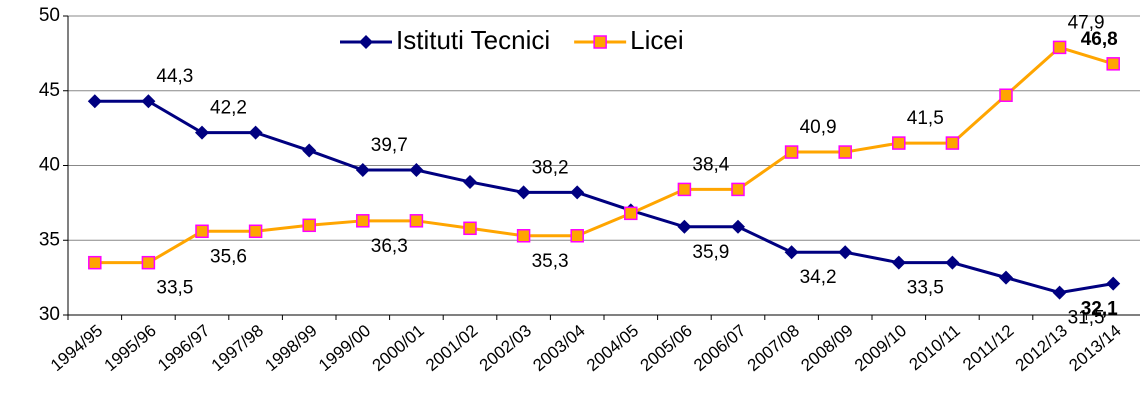 The image size is (1145, 414). I want to click on data-label: 41,5, so click(925, 118).